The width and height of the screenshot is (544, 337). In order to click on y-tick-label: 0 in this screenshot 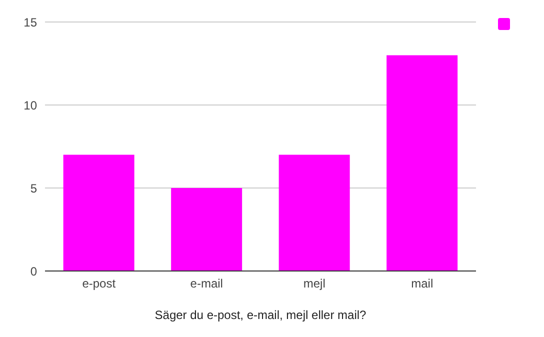, I will do `click(34, 271)`.